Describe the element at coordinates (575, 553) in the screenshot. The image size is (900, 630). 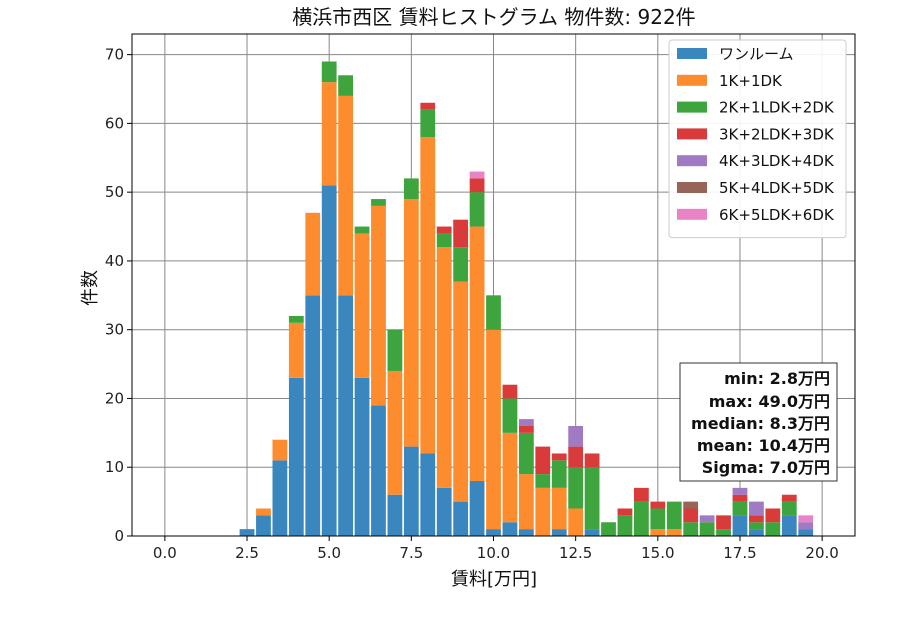
I see `x-tick-label: 12.5` at that location.